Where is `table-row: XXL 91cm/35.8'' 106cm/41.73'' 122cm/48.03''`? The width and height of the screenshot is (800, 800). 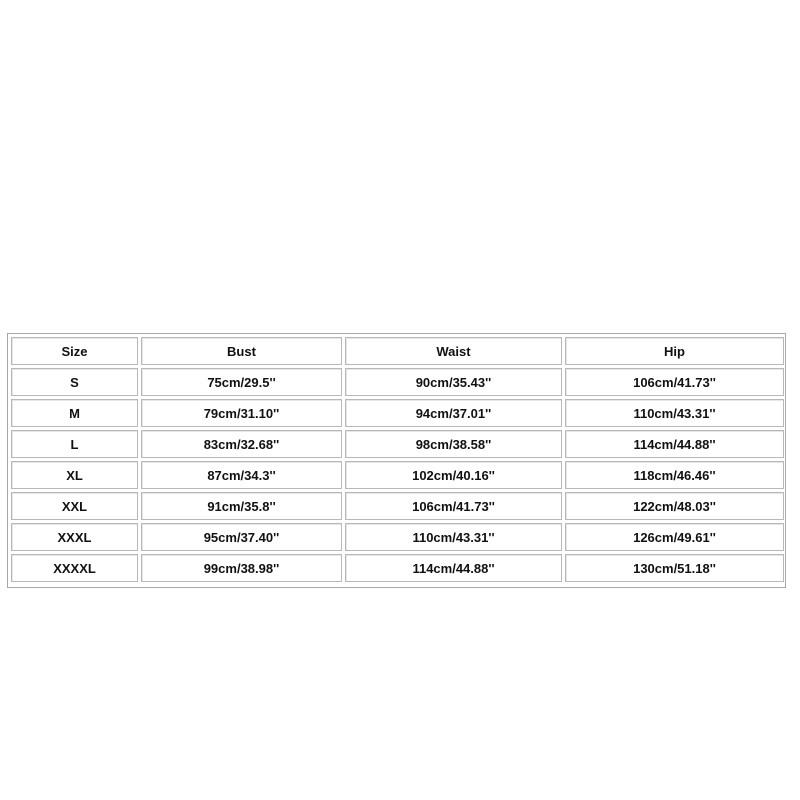
table-row: XXL 91cm/35.8'' 106cm/41.73'' 122cm/48.03'' is located at coordinates (397, 506).